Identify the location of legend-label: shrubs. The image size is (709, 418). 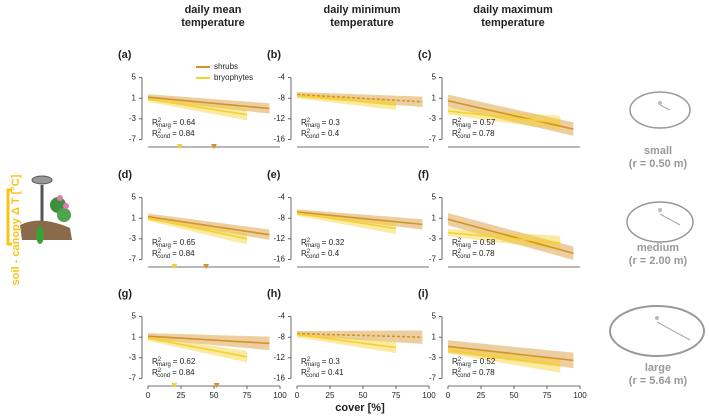
(226, 66).